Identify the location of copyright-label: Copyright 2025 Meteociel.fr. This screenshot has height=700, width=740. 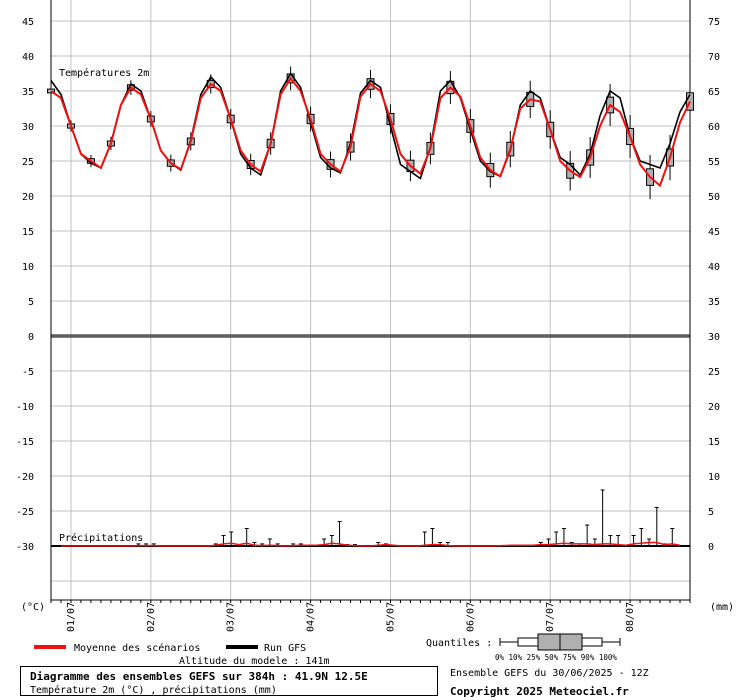
(539, 691).